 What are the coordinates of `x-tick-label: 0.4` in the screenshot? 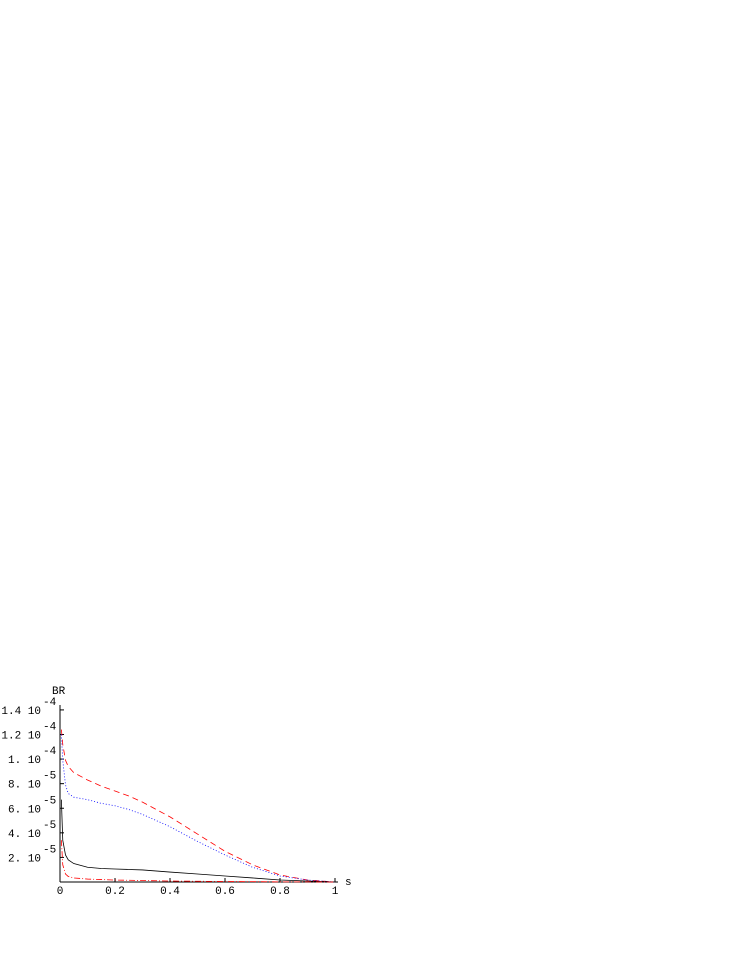 It's located at (170, 892).